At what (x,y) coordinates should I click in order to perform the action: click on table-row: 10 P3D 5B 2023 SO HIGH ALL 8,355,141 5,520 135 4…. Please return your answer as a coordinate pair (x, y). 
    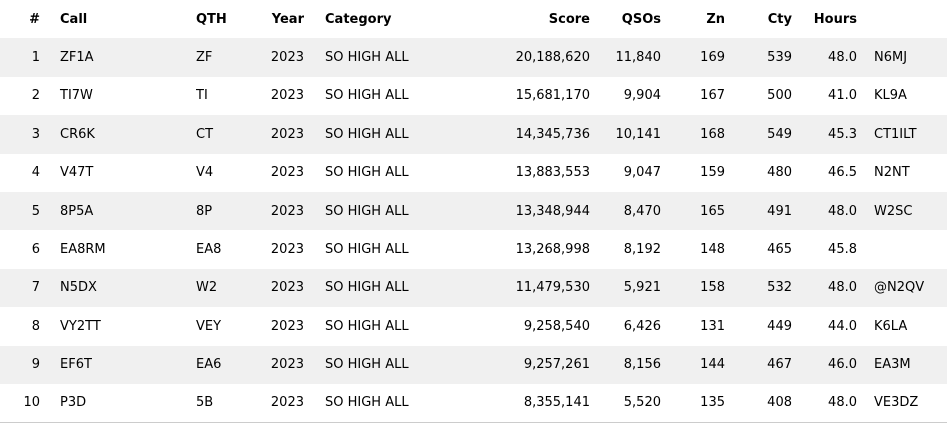
    Looking at the image, I should click on (473, 403).